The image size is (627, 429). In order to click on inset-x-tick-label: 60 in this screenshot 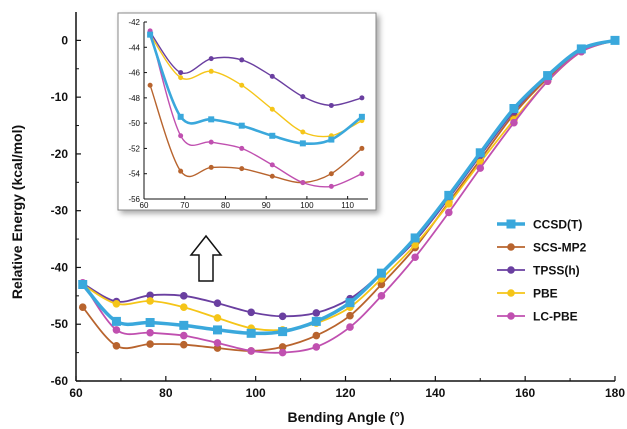, I will do `click(144, 205)`.